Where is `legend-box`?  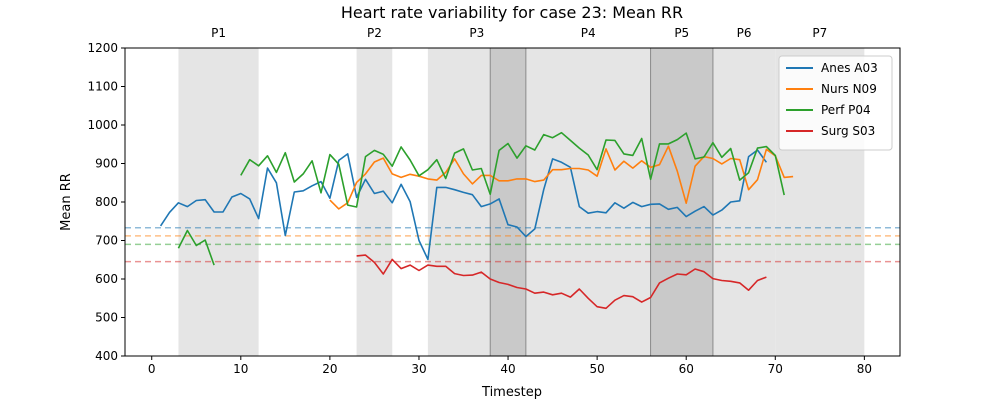
legend-box is located at coordinates (835, 103).